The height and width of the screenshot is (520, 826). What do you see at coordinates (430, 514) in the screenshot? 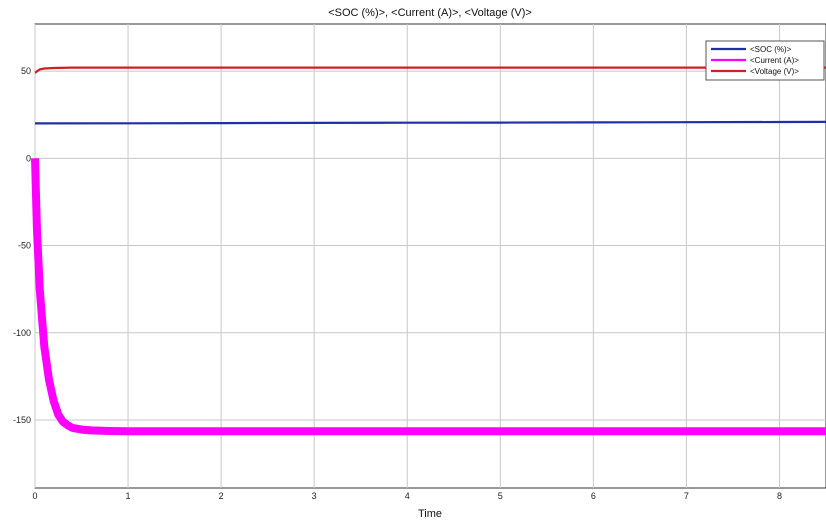
I see `x-axis-label: Time` at bounding box center [430, 514].